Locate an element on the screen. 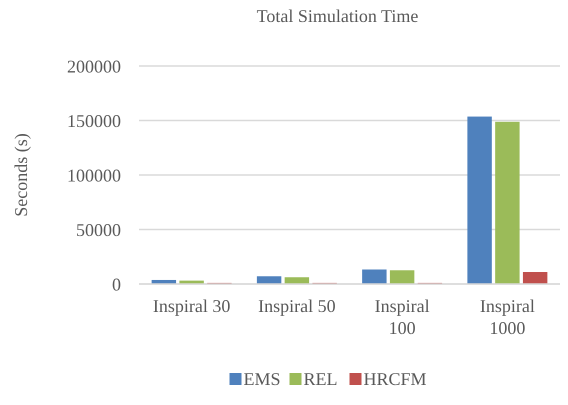 The height and width of the screenshot is (405, 568). legend-label: REL is located at coordinates (321, 379).